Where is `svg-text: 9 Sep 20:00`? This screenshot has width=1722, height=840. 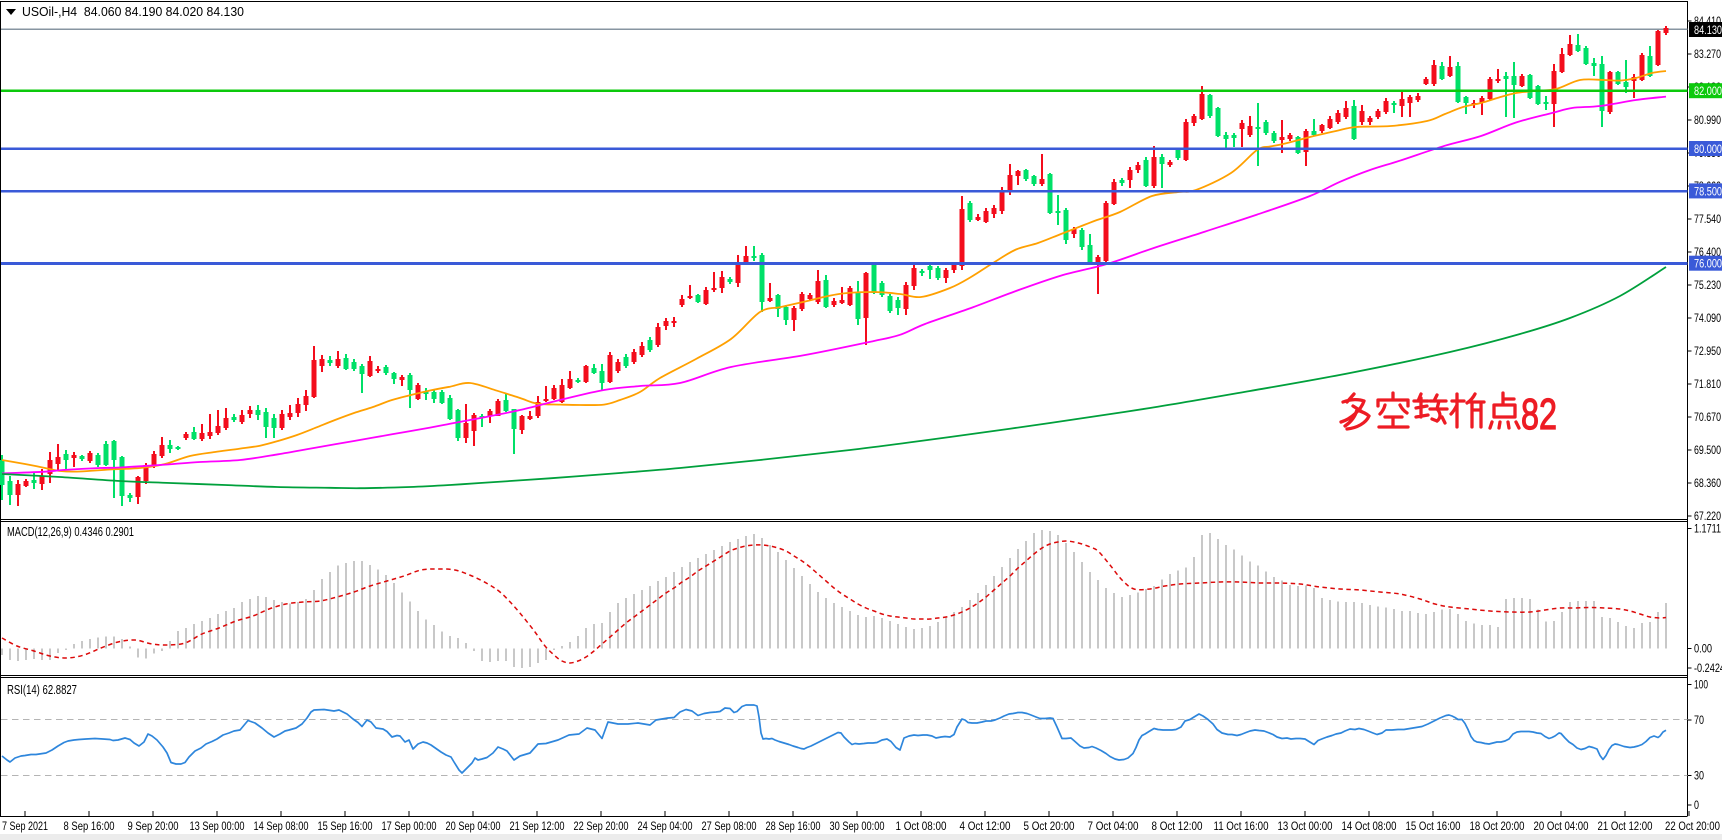 svg-text: 9 Sep 20:00 is located at coordinates (153, 826).